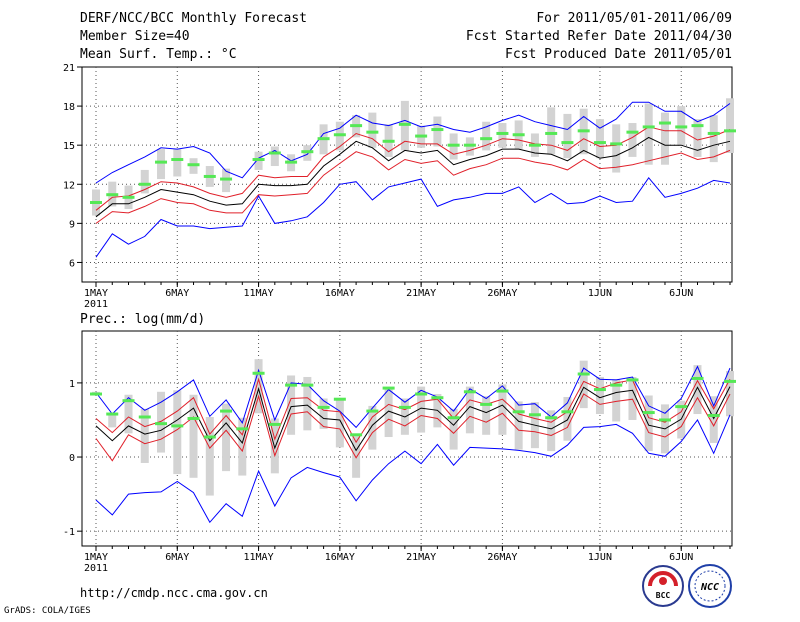  Describe the element at coordinates (69, 185) in the screenshot. I see `y-tick-label: 12` at that location.